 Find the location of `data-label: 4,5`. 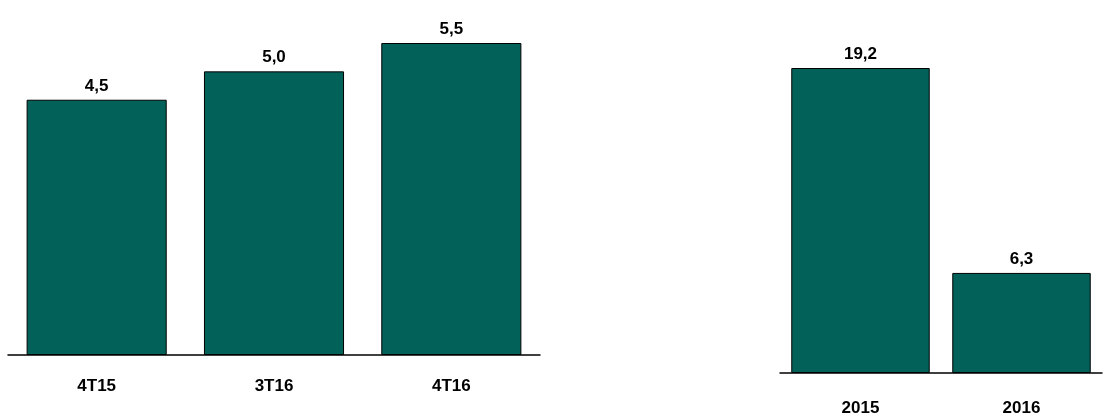

data-label: 4,5 is located at coordinates (96, 85).